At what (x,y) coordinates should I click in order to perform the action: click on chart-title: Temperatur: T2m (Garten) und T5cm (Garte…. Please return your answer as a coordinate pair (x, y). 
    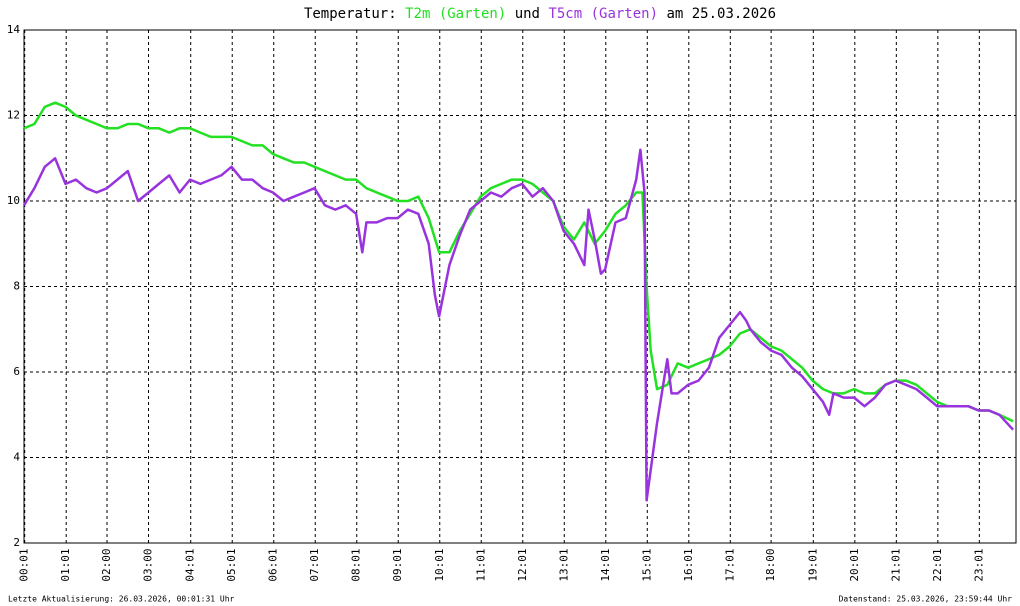
    Looking at the image, I should click on (540, 14).